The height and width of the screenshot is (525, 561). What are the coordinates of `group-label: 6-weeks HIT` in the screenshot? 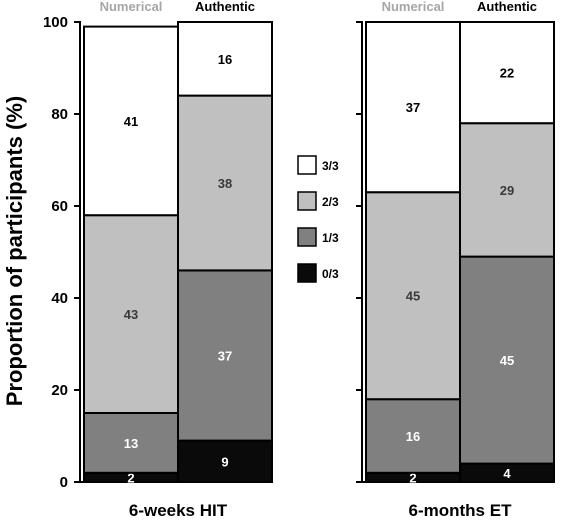 It's located at (178, 510).